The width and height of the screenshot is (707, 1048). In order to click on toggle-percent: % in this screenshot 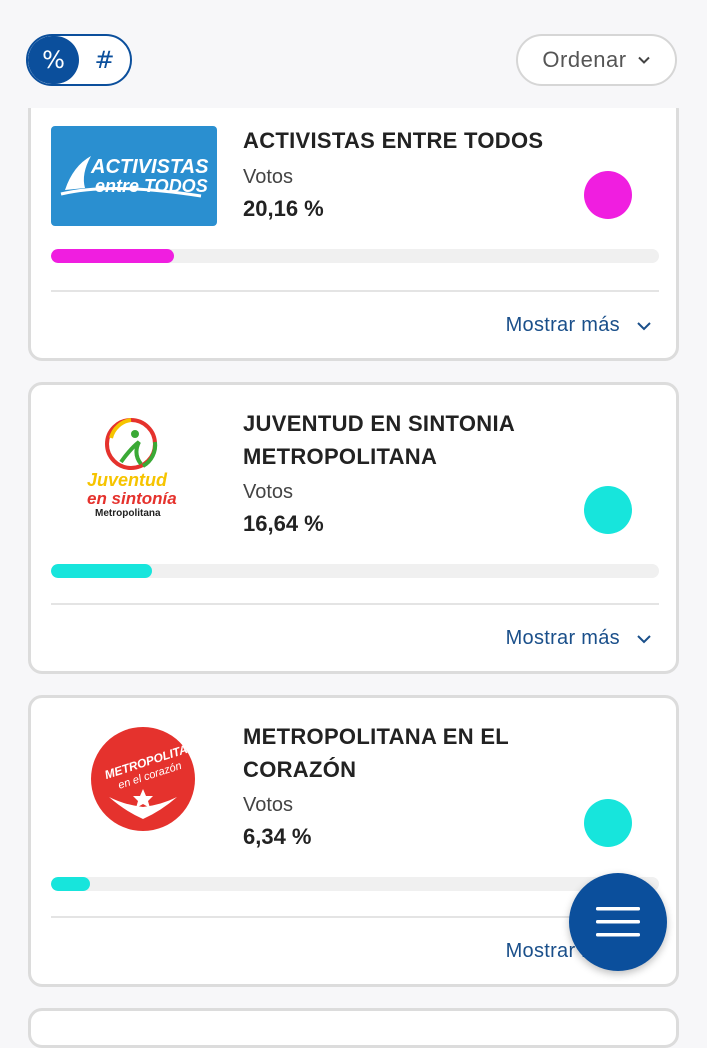, I will do `click(53, 60)`.